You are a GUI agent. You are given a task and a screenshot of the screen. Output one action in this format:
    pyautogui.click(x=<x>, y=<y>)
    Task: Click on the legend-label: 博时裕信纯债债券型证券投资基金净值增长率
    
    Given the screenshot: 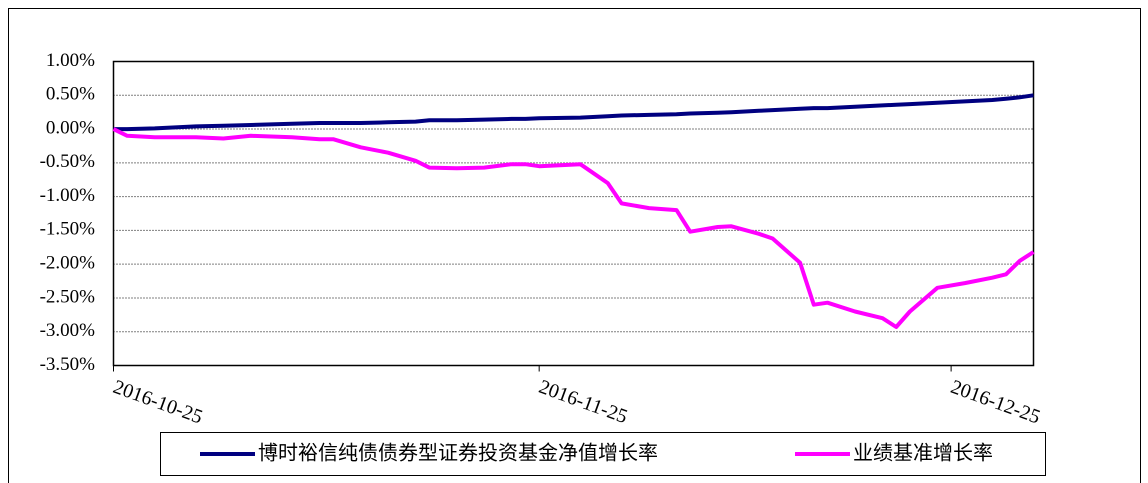 What is the action you would take?
    pyautogui.click(x=458, y=453)
    